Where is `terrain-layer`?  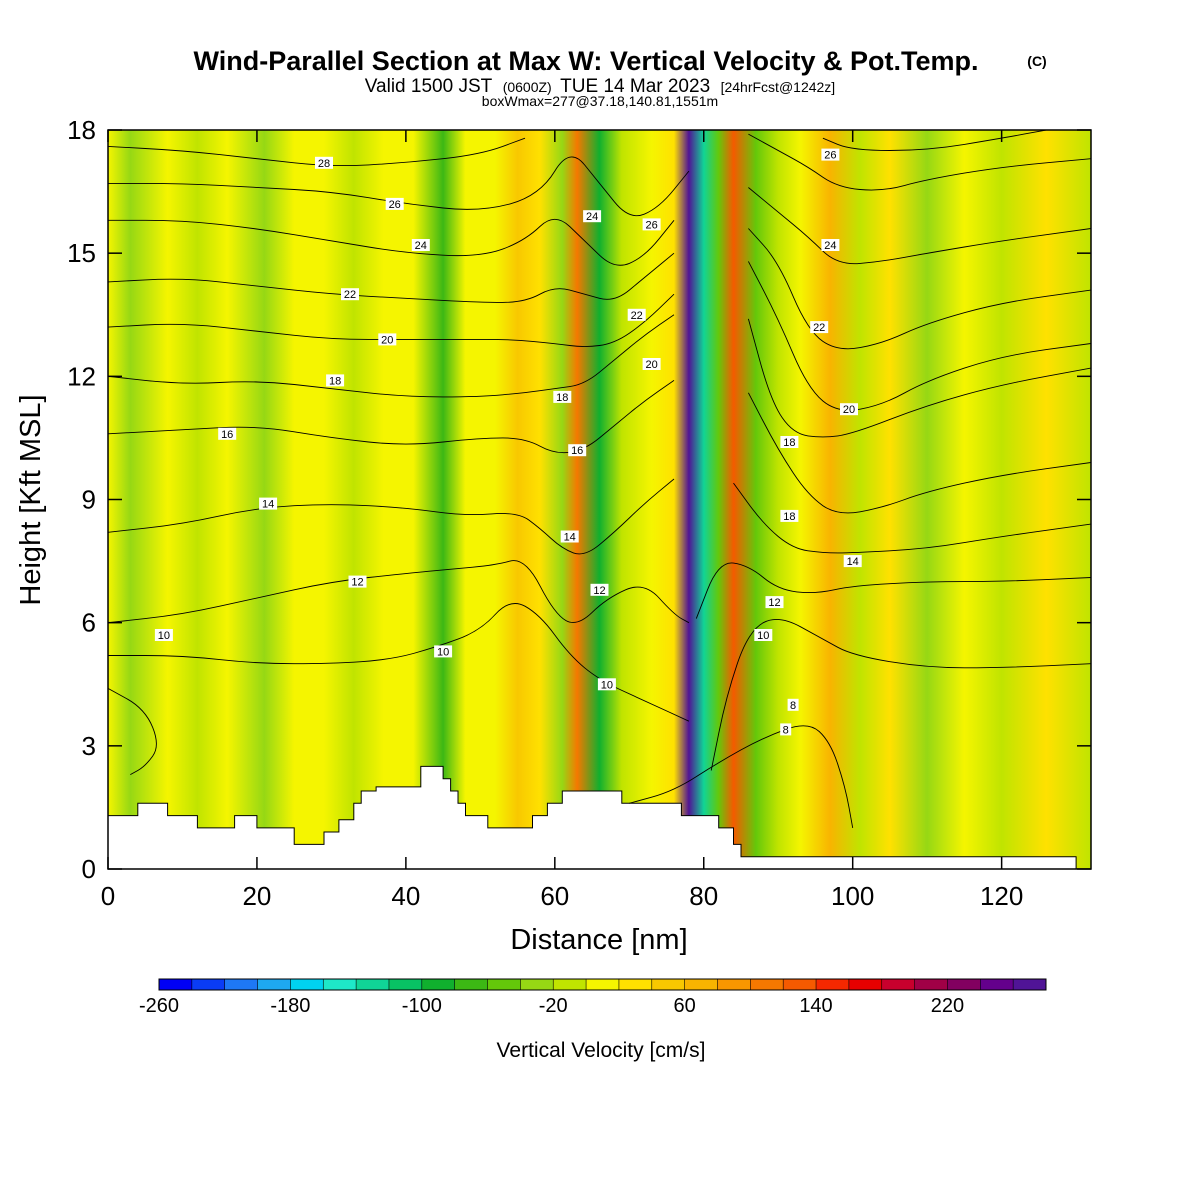
terrain-layer is located at coordinates (599, 817).